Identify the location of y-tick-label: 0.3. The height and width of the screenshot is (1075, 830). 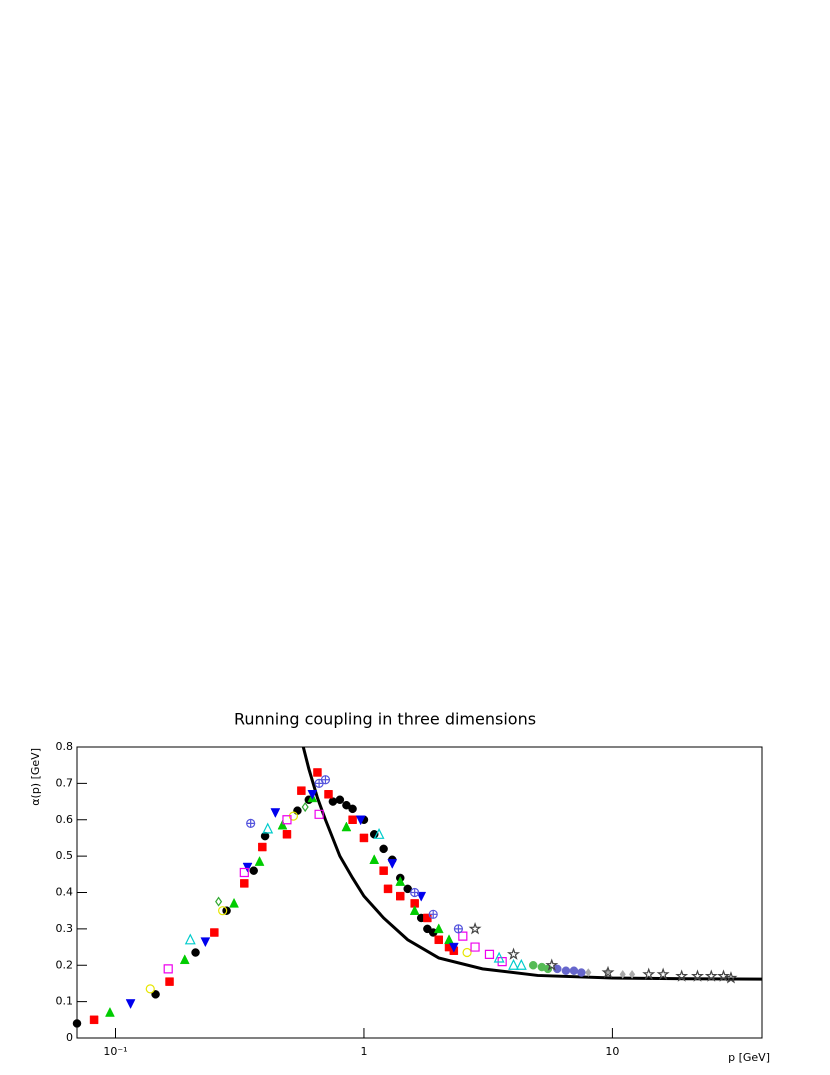
(65, 928).